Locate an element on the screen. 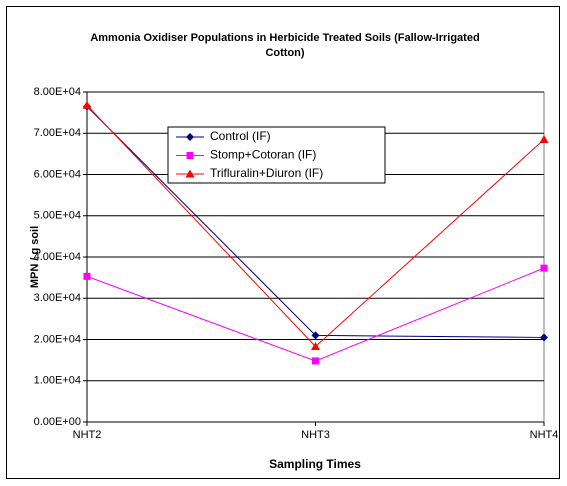 Image resolution: width=567 pixels, height=486 pixels. legend-box is located at coordinates (276, 155).